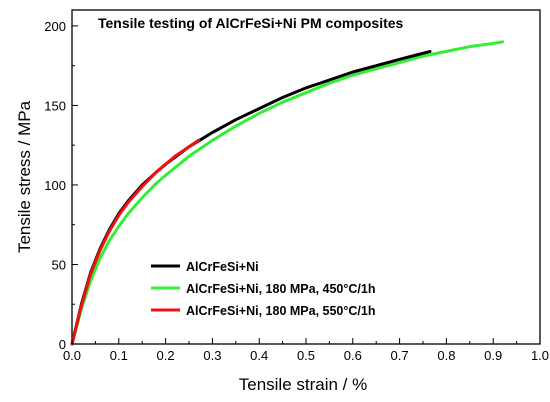 This screenshot has height=402, width=550. I want to click on y-tick-label: 200, so click(55, 26).